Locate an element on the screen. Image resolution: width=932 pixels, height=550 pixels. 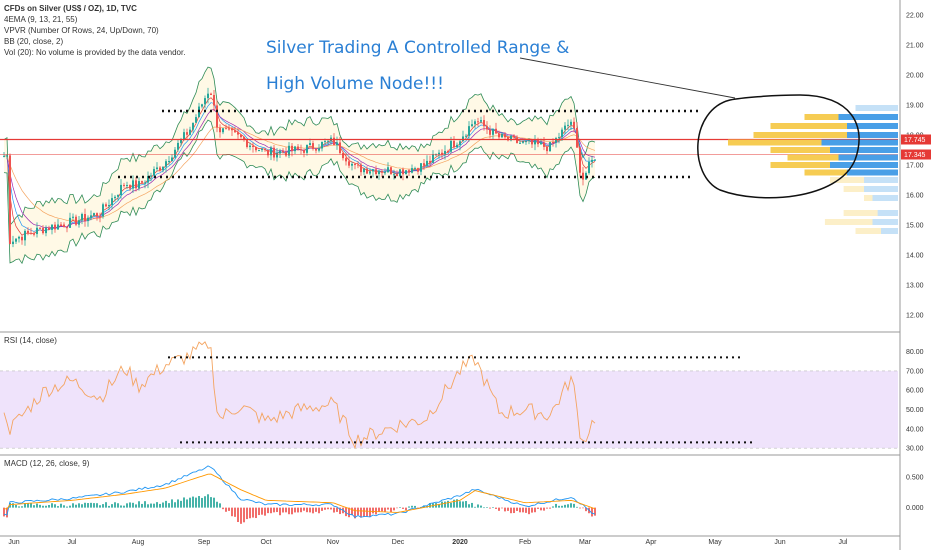
x-tick-label: Mar is located at coordinates (585, 542).